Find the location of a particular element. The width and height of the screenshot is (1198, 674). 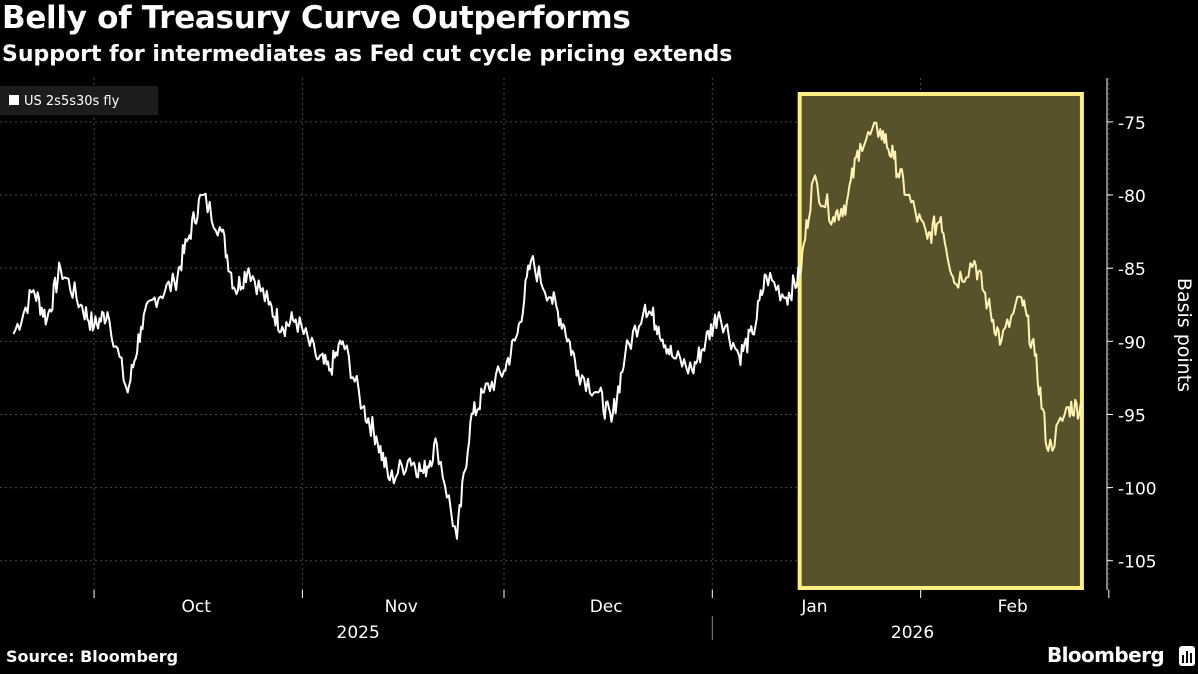

x-year-label: 2025 is located at coordinates (358, 631).